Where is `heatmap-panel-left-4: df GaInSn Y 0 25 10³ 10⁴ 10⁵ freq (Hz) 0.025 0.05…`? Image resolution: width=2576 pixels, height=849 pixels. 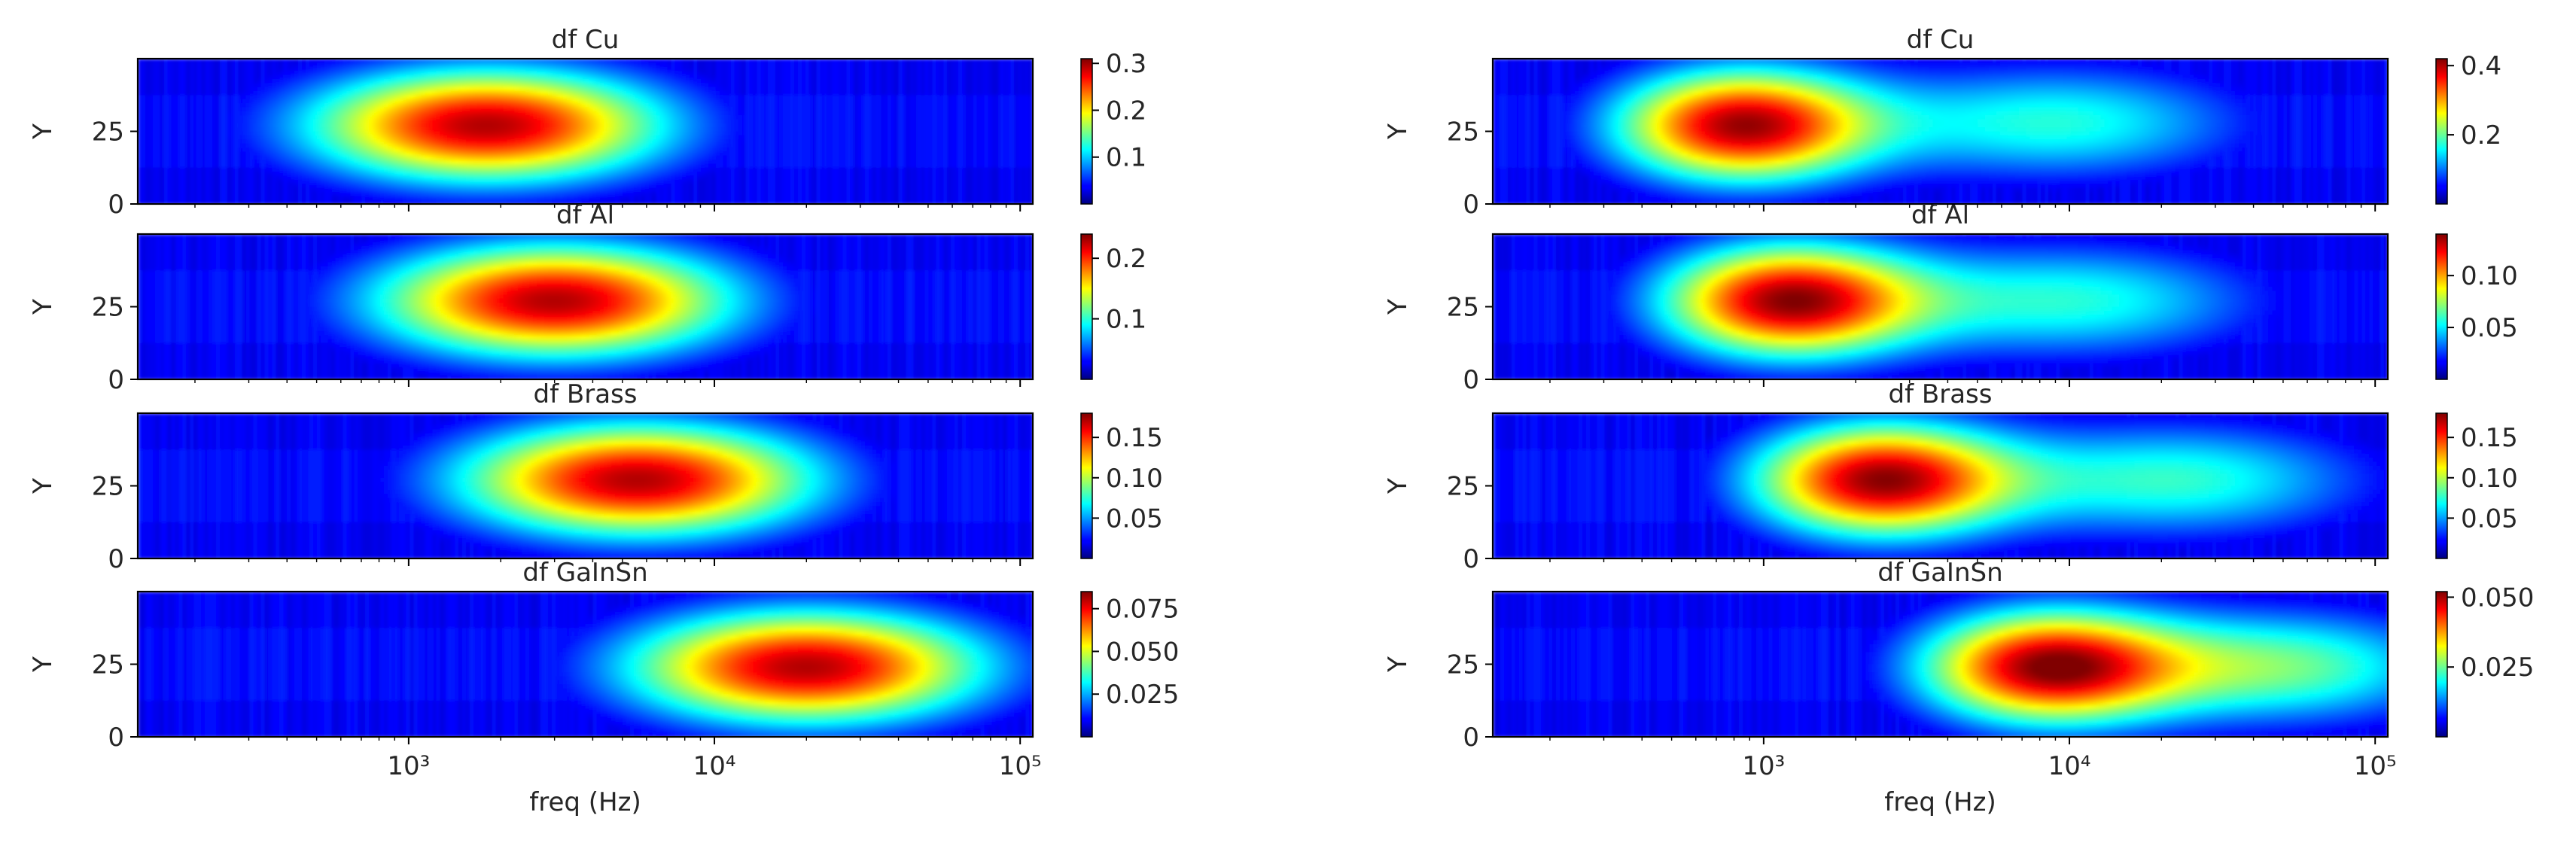
heatmap-panel-left-4: df GaInSn Y 0 25 10³ 10⁴ 10⁵ freq (Hz) 0.025 0.05… is located at coordinates (603, 687).